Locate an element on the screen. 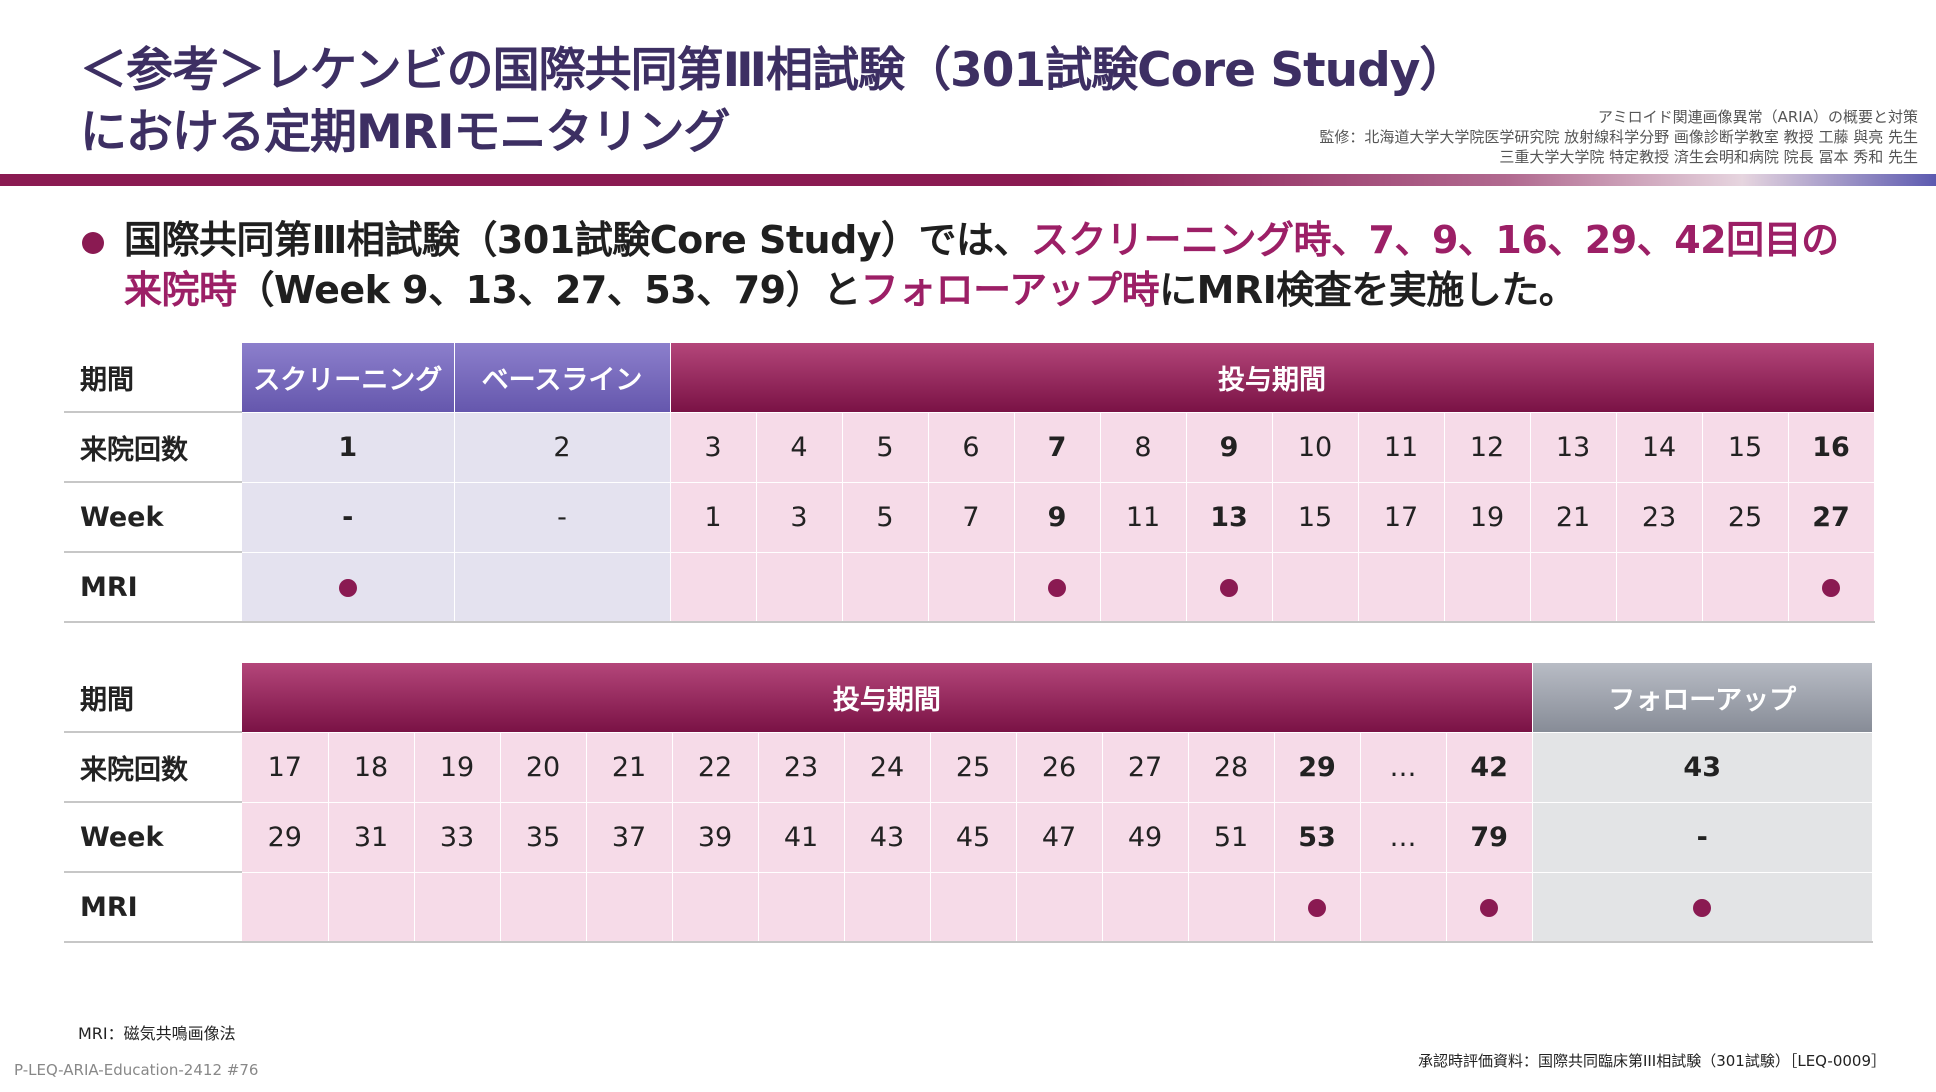  visit-cell: 3 is located at coordinates (713, 447).